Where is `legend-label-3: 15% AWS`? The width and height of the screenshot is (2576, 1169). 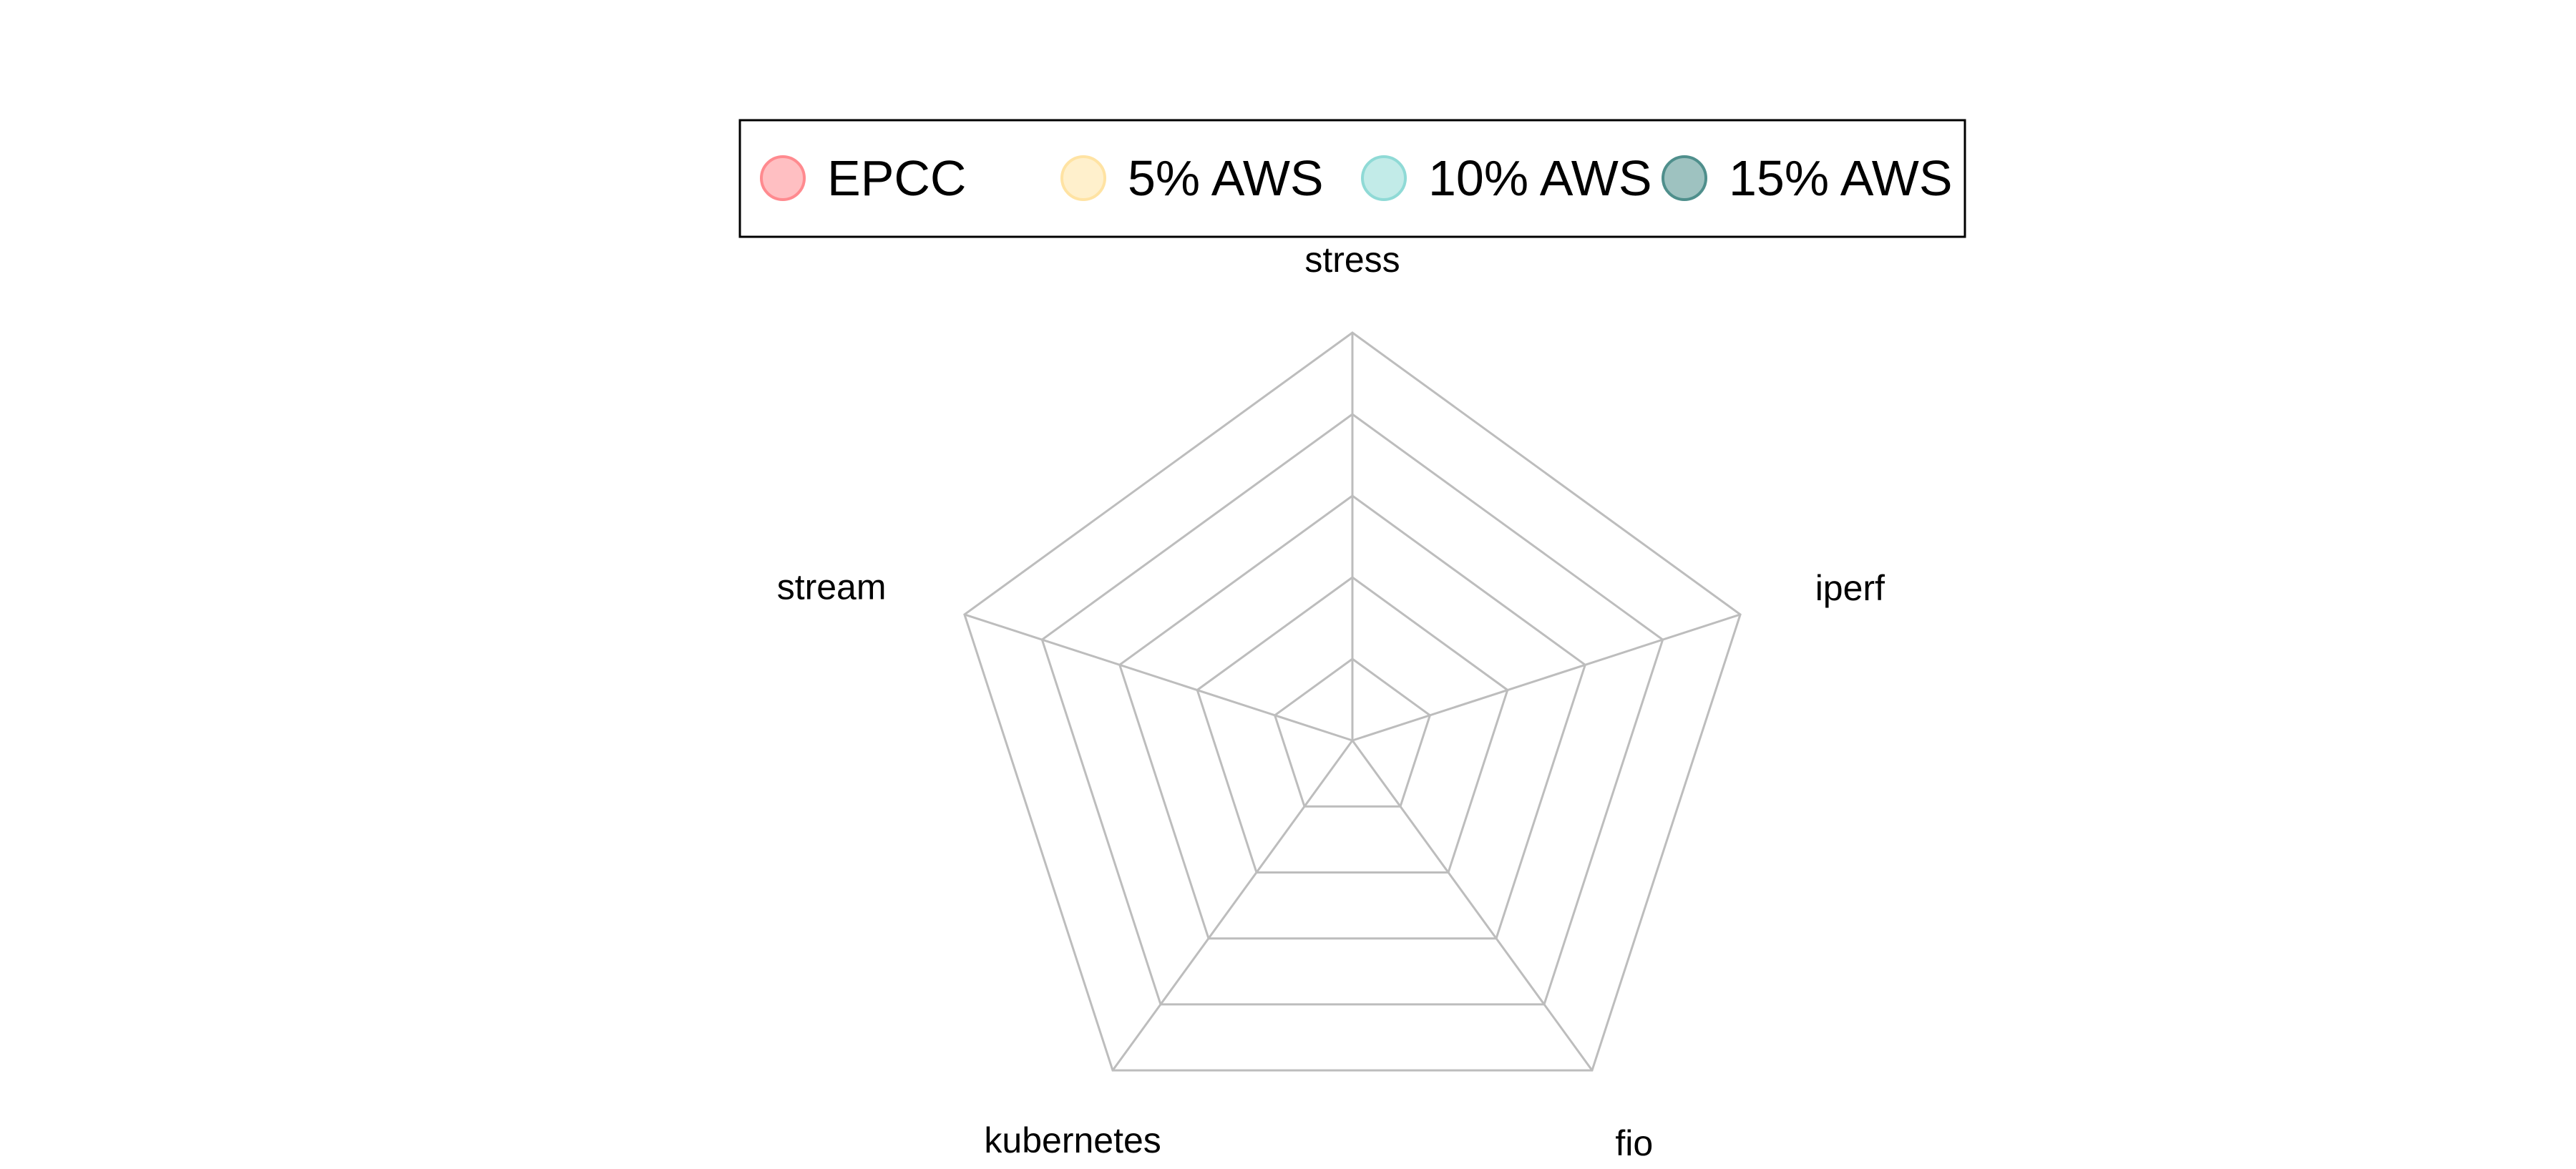 legend-label-3: 15% AWS is located at coordinates (1841, 178).